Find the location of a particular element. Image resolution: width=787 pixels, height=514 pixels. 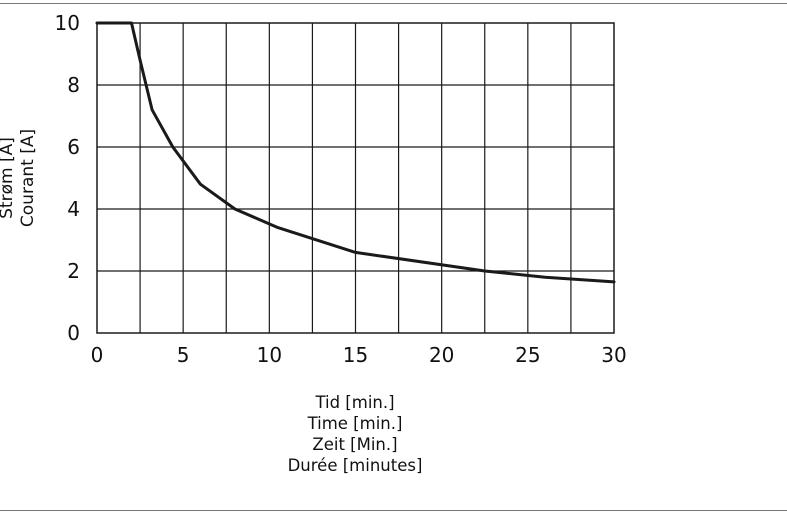

x-tick-label: 30 is located at coordinates (613, 355).